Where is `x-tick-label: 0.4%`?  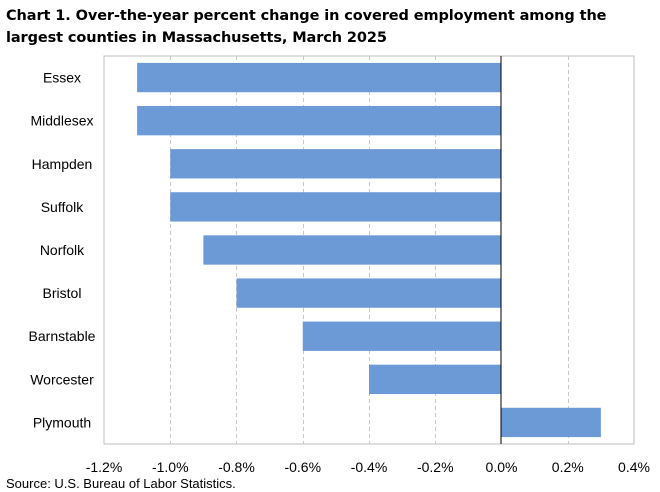 x-tick-label: 0.4% is located at coordinates (634, 467).